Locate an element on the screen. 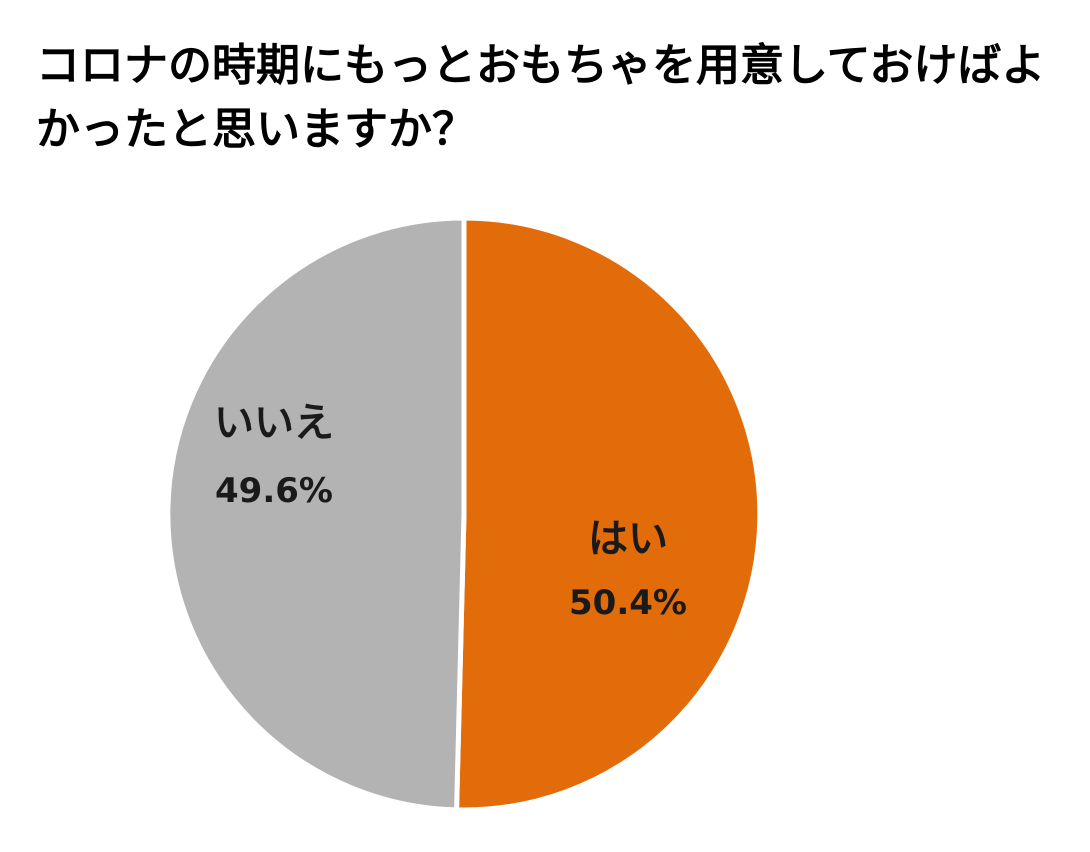  slice-value-iie: 49.6% is located at coordinates (274, 491).